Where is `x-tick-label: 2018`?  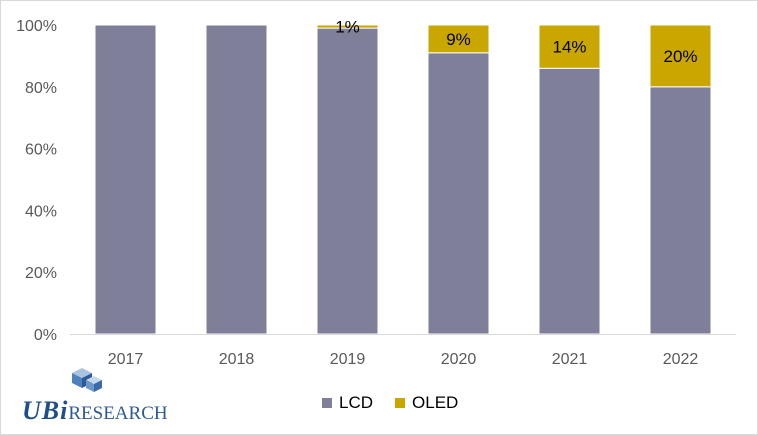
x-tick-label: 2018 is located at coordinates (237, 359).